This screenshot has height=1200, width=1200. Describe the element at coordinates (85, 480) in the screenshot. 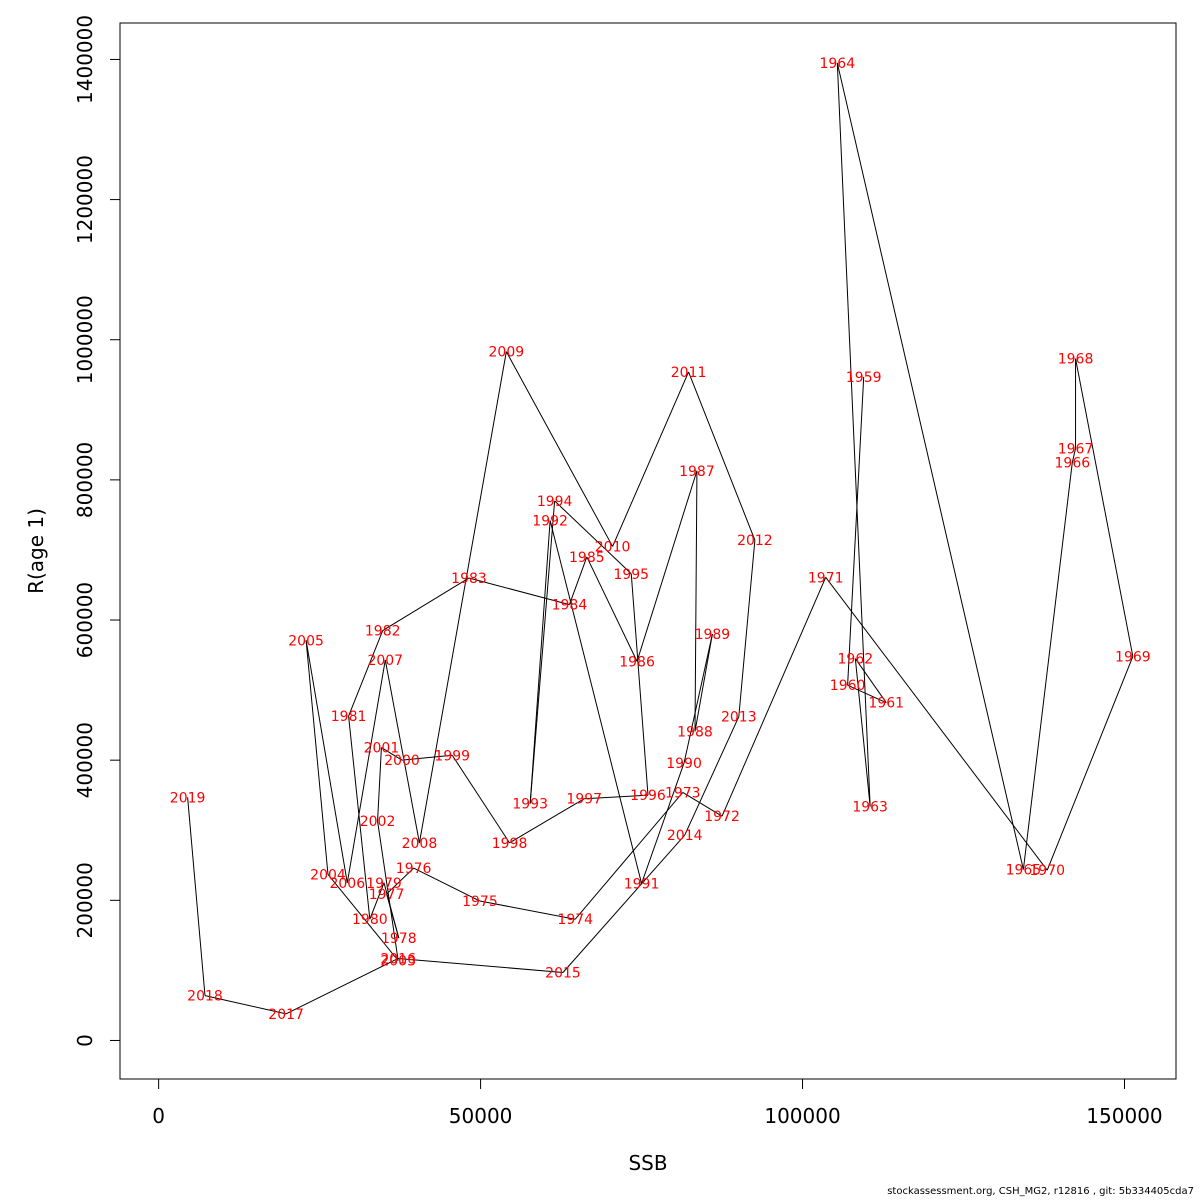

I see `y-tick-label: 800000` at that location.